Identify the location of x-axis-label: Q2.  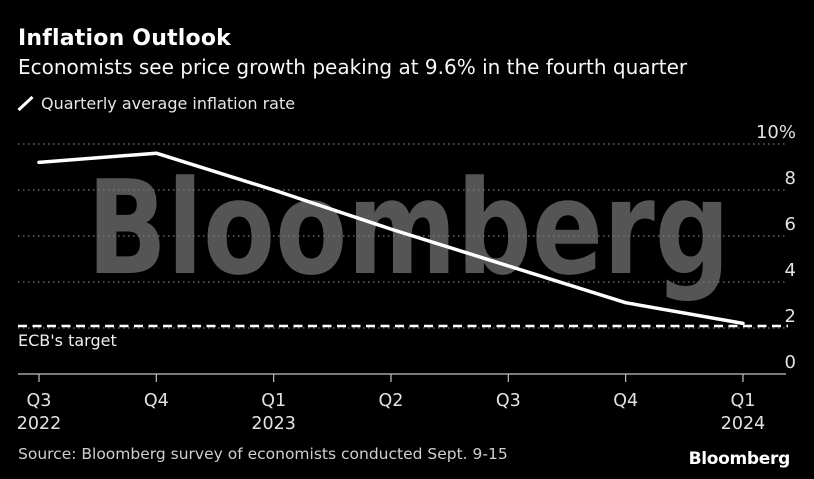
(391, 401).